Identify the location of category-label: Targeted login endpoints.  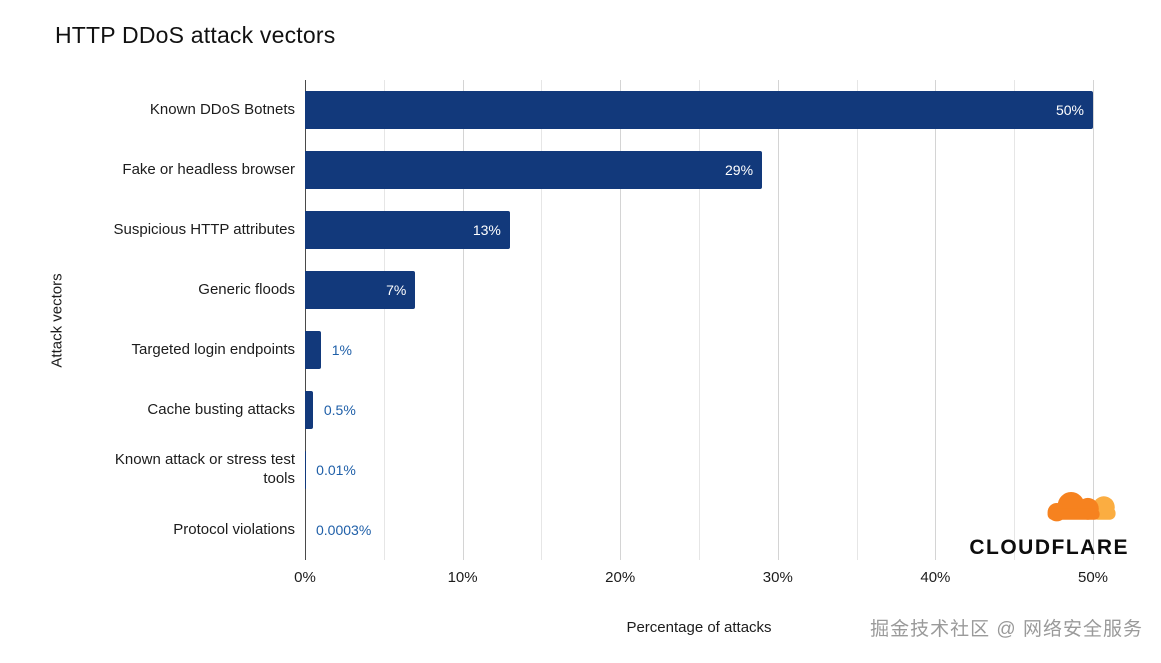
(213, 349).